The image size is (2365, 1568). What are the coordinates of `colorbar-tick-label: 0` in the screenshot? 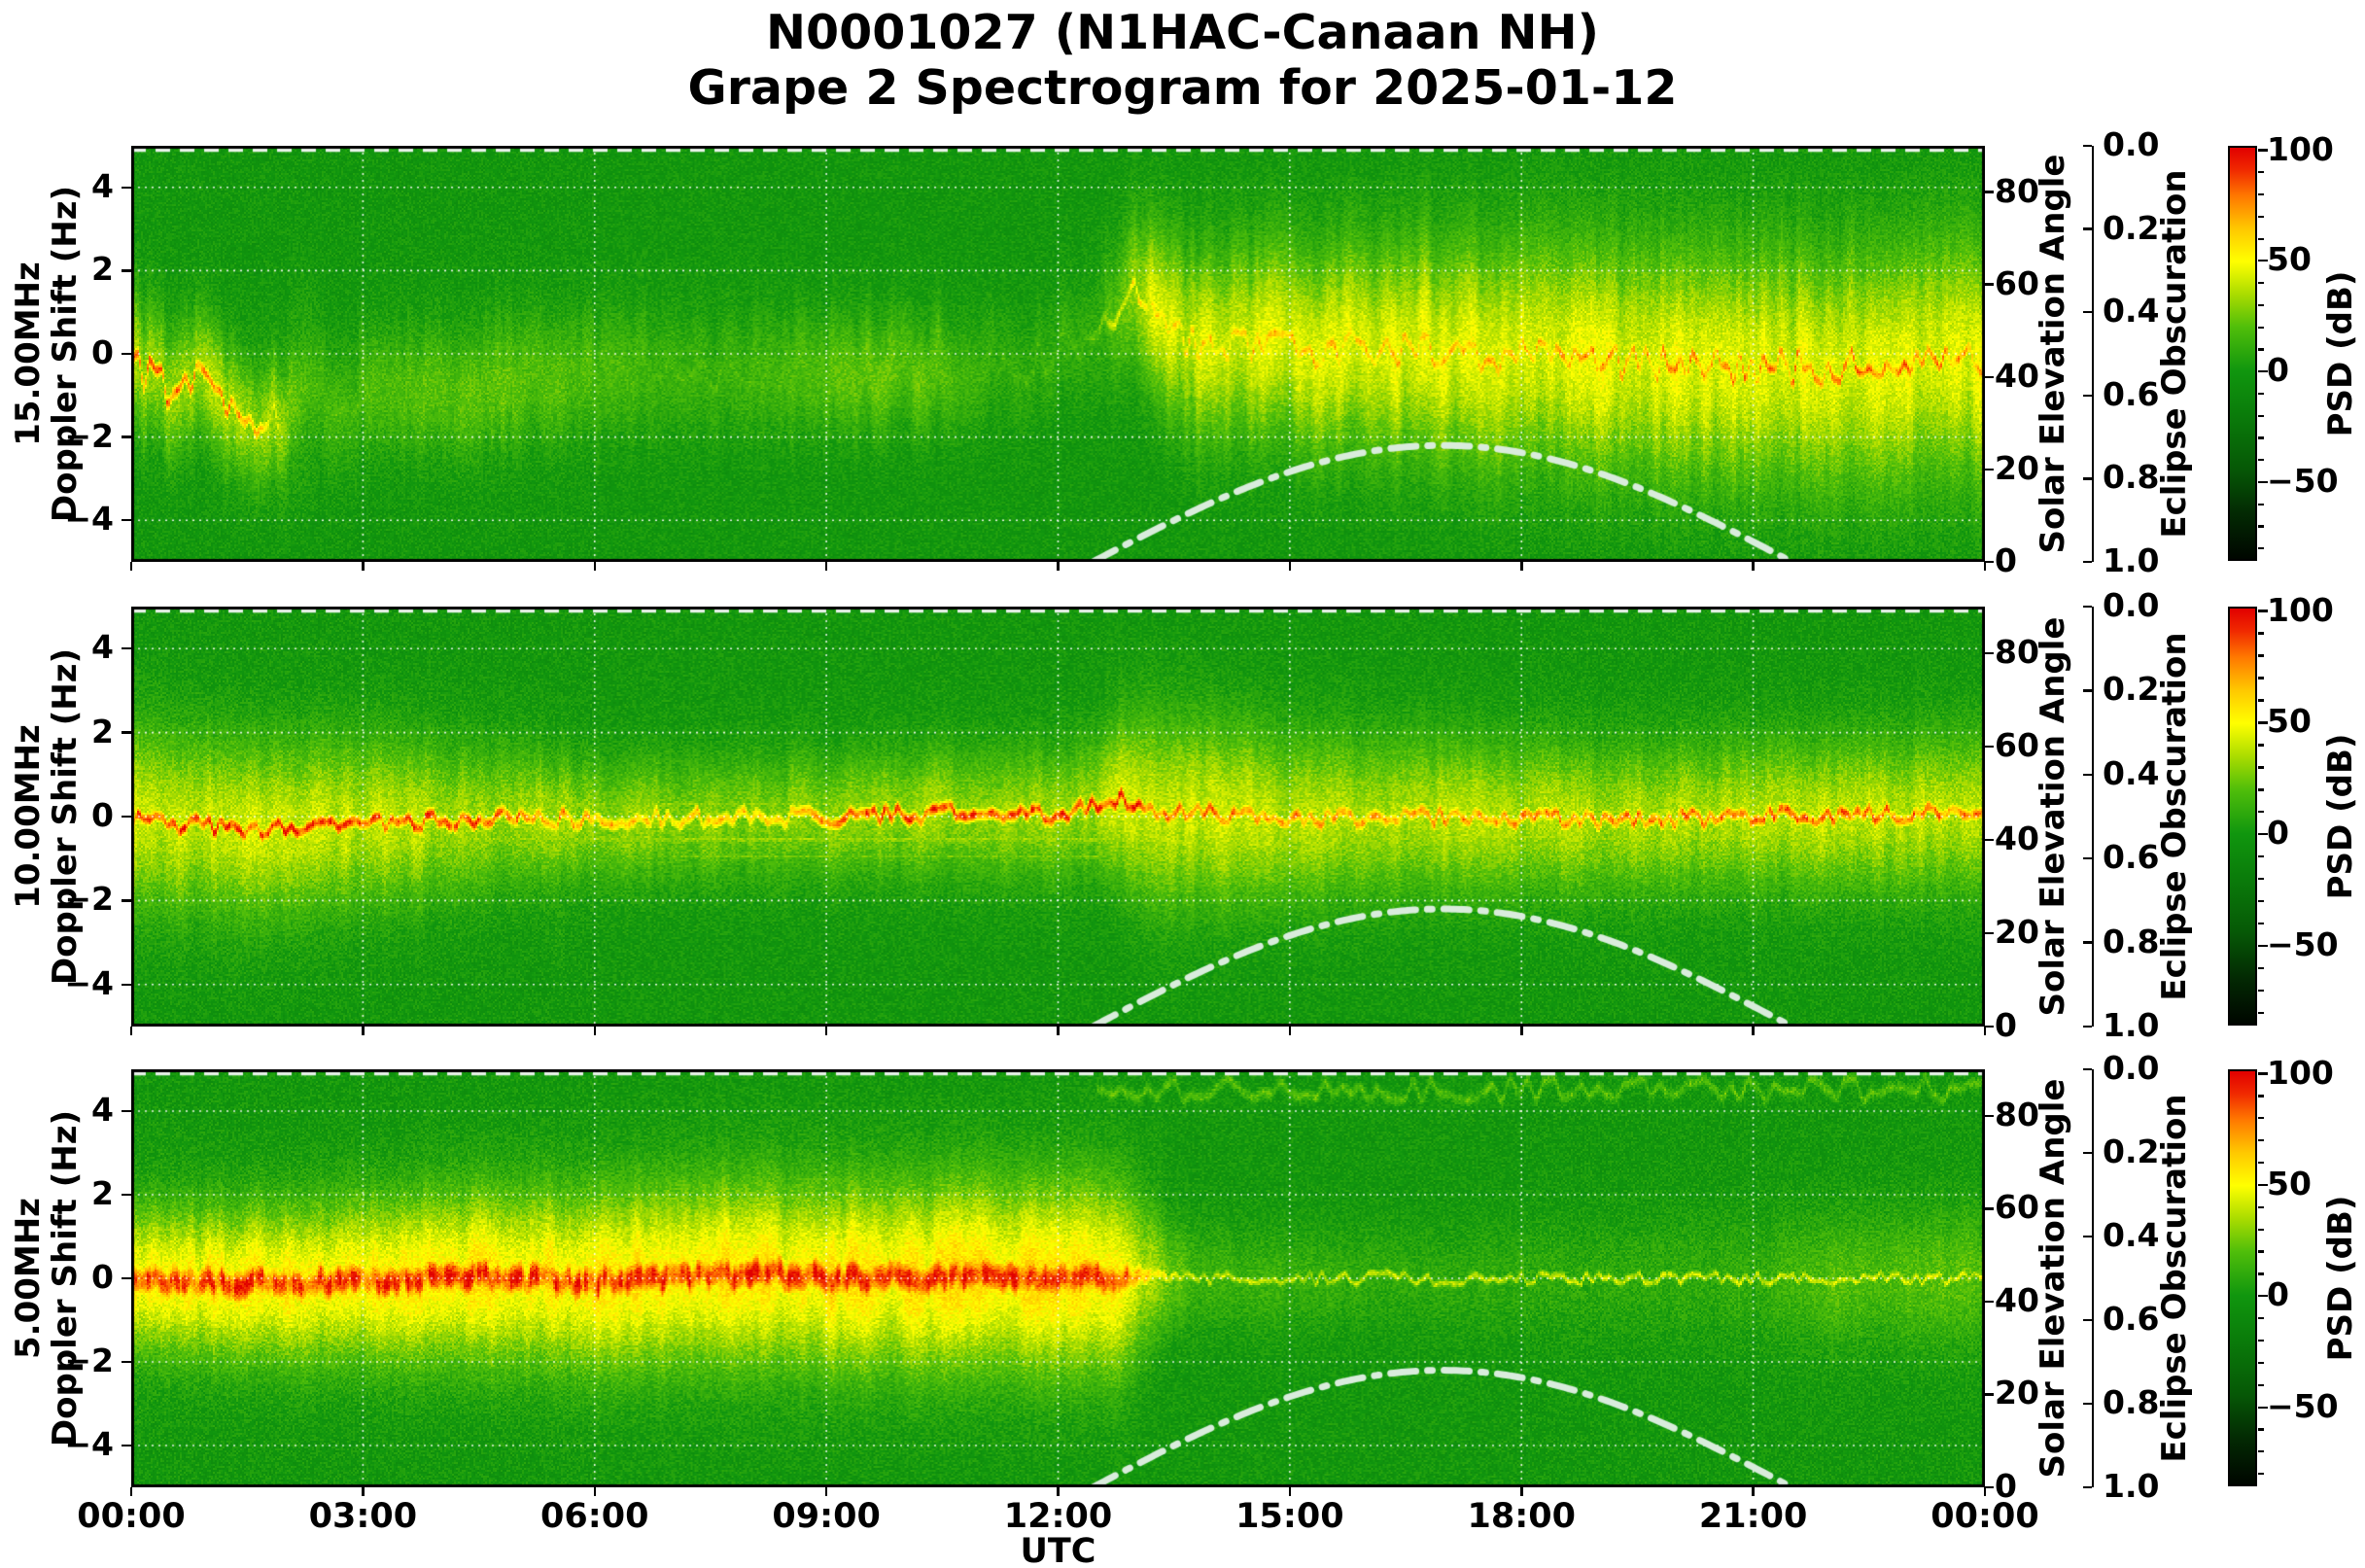 It's located at (2278, 833).